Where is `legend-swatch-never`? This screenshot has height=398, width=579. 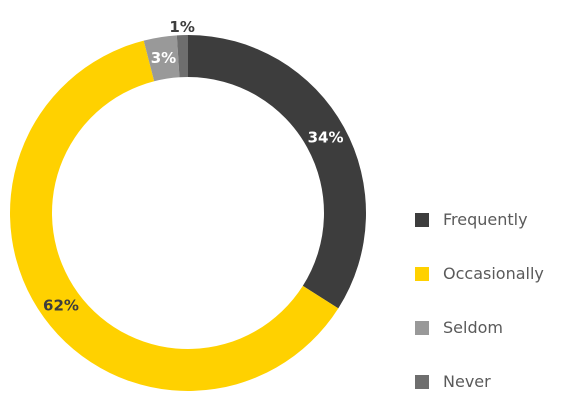
legend-swatch-never is located at coordinates (422, 381).